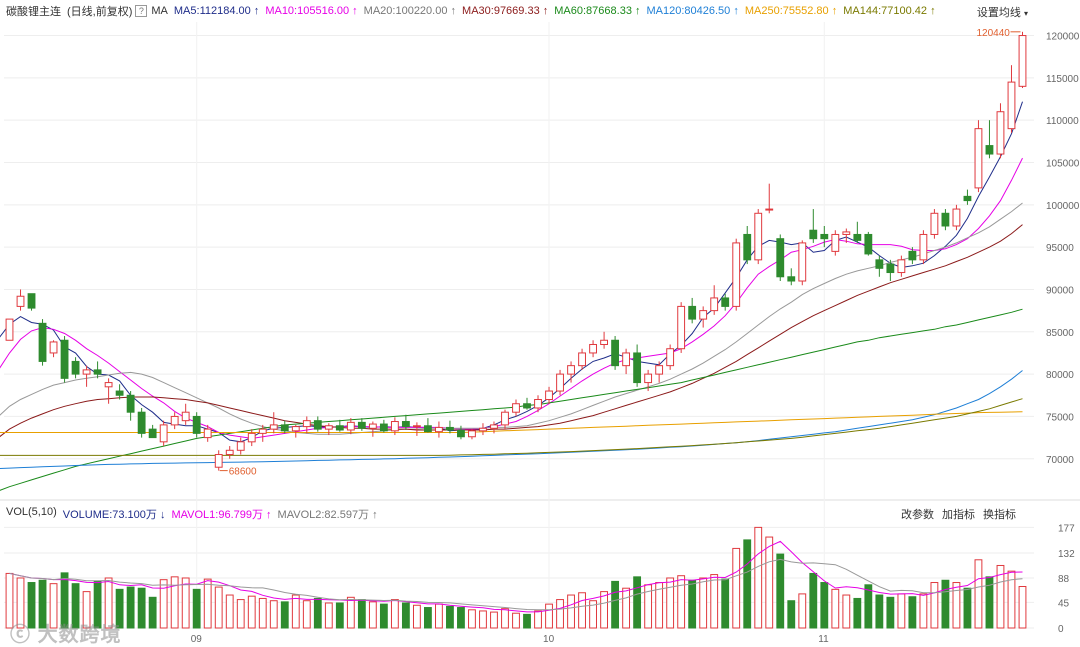  What do you see at coordinates (243, 472) in the screenshot?
I see `low-price-label: 68600` at bounding box center [243, 472].